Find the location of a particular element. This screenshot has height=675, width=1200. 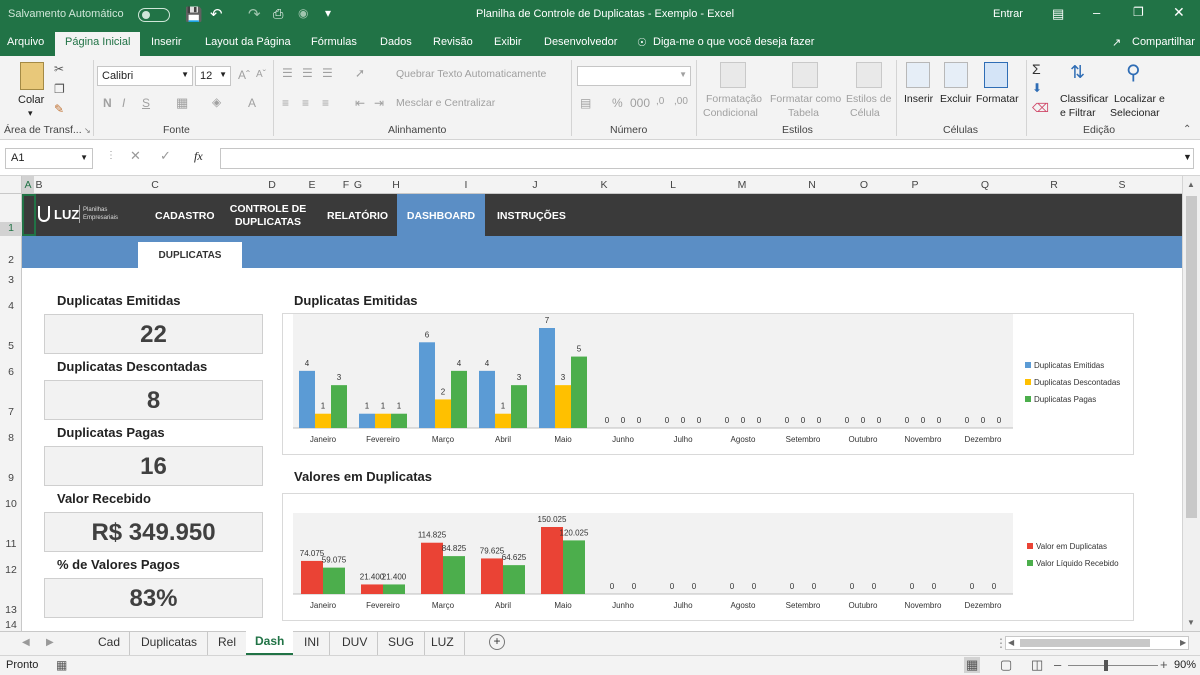

align-bottom-icon: ☰ is located at coordinates (327, 73).